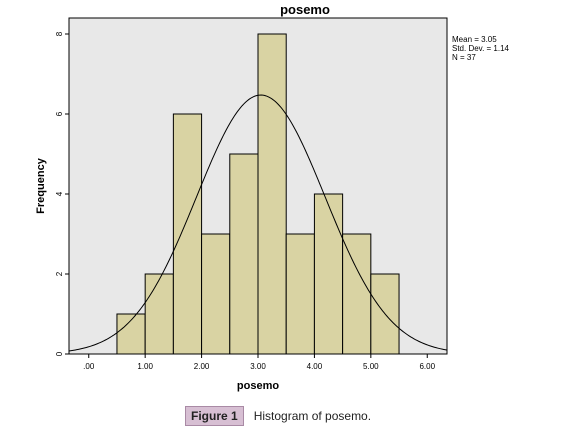 This screenshot has height=432, width=561. I want to click on stat-n: N = 37, so click(464, 57).